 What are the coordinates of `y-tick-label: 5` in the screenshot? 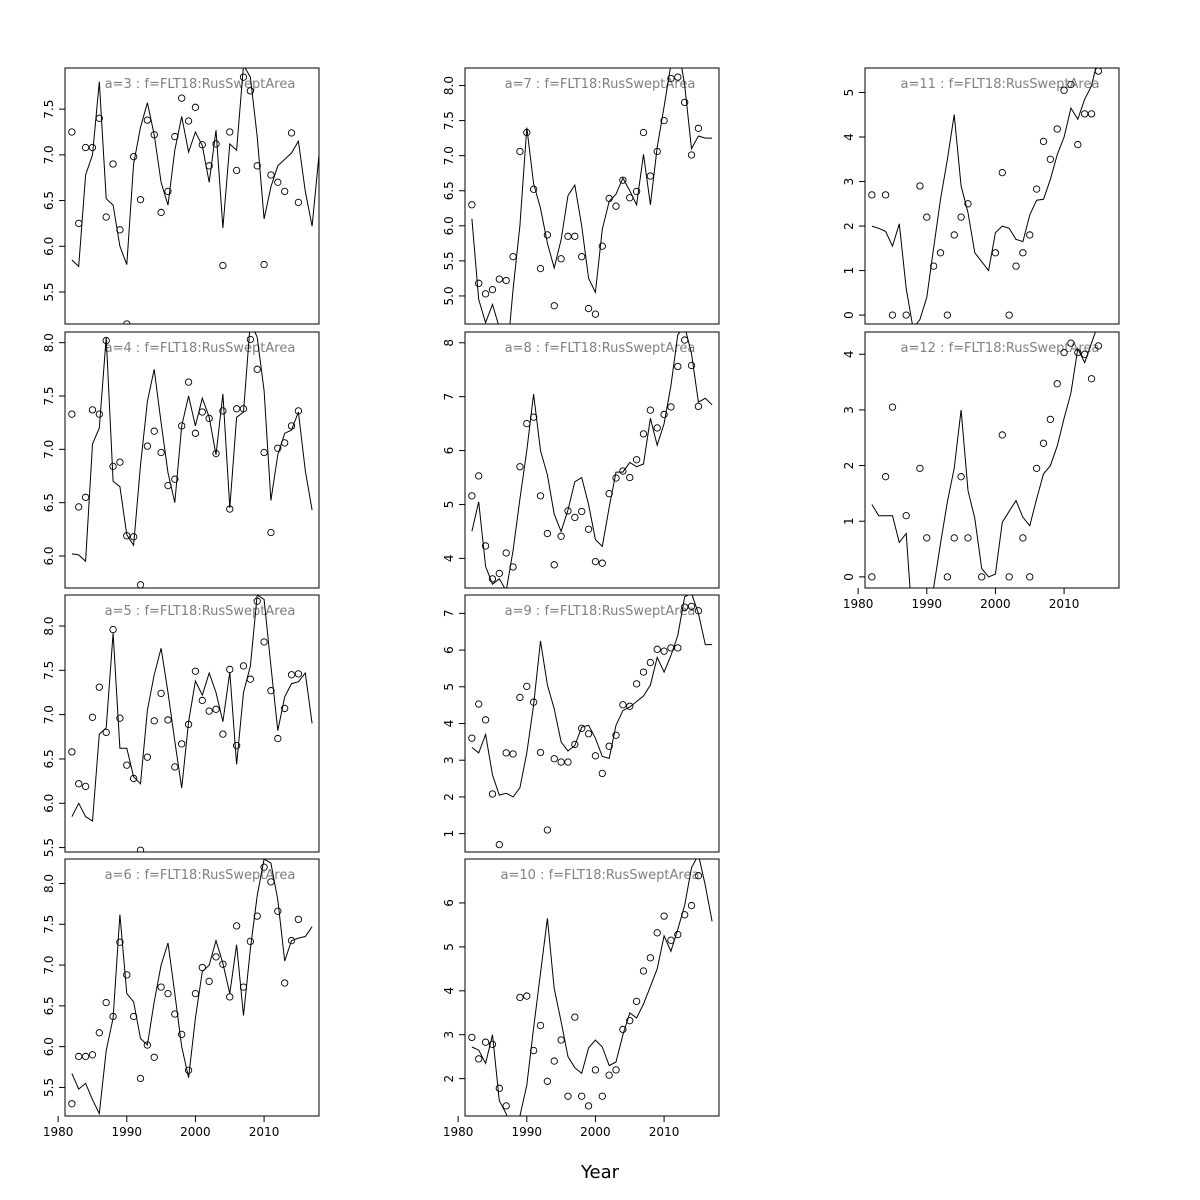 It's located at (449, 947).